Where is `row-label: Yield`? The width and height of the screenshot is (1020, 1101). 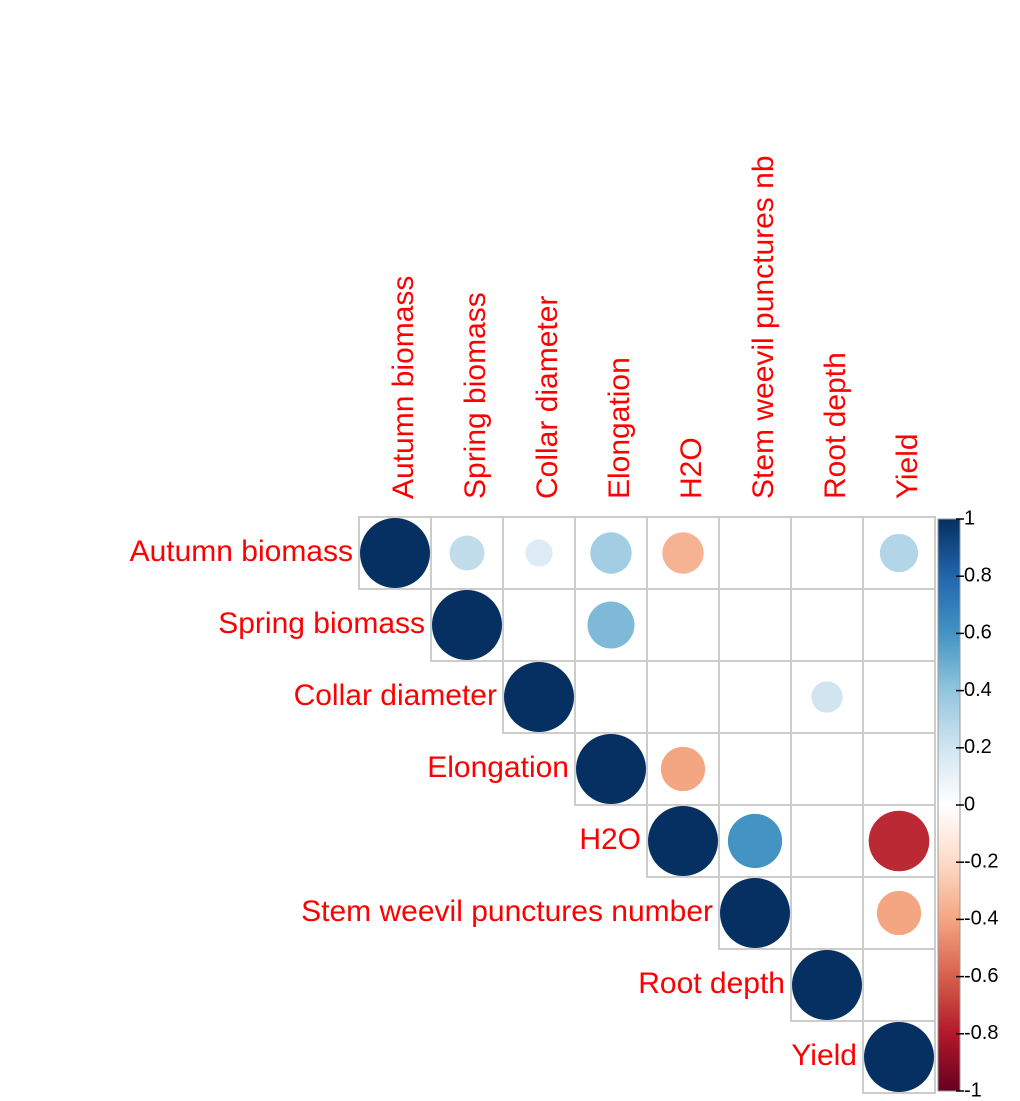 row-label: Yield is located at coordinates (824, 1055).